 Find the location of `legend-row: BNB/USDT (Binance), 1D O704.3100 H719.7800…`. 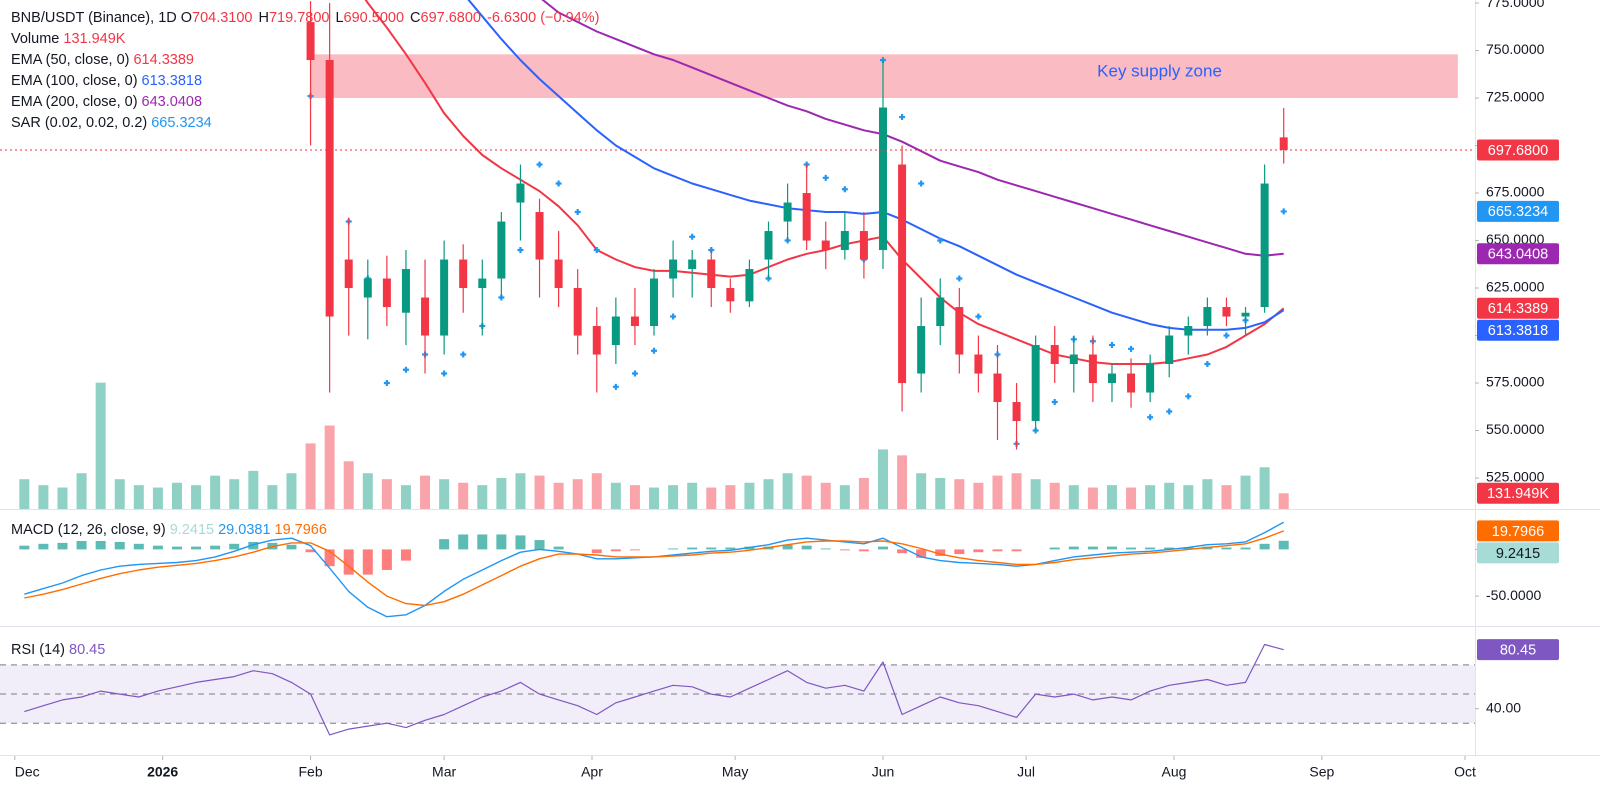

legend-row: BNB/USDT (Binance), 1D O704.3100 H719.7800… is located at coordinates (307, 18).